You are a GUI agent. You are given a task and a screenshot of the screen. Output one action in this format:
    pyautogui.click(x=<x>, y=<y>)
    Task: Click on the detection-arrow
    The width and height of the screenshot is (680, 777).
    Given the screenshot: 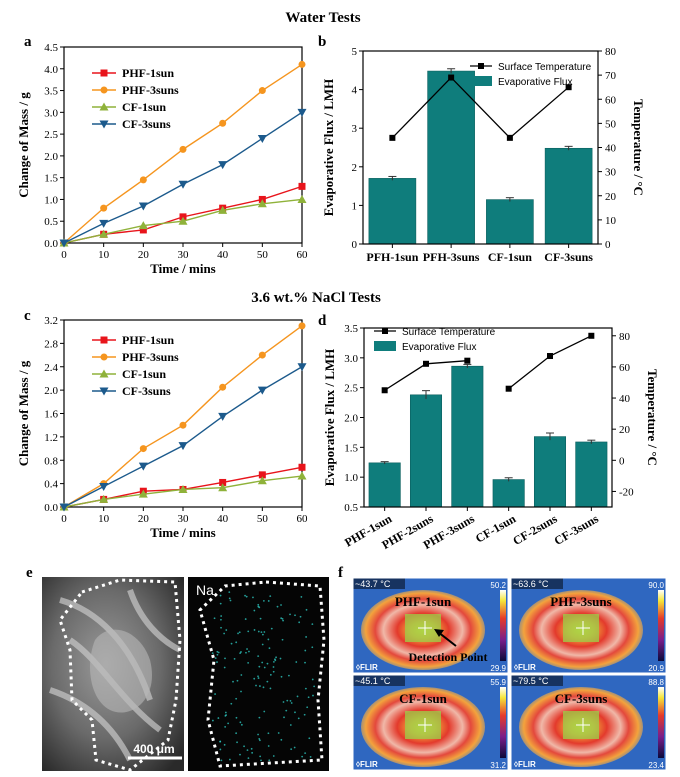 What is the action you would take?
    pyautogui.click(x=447, y=639)
    